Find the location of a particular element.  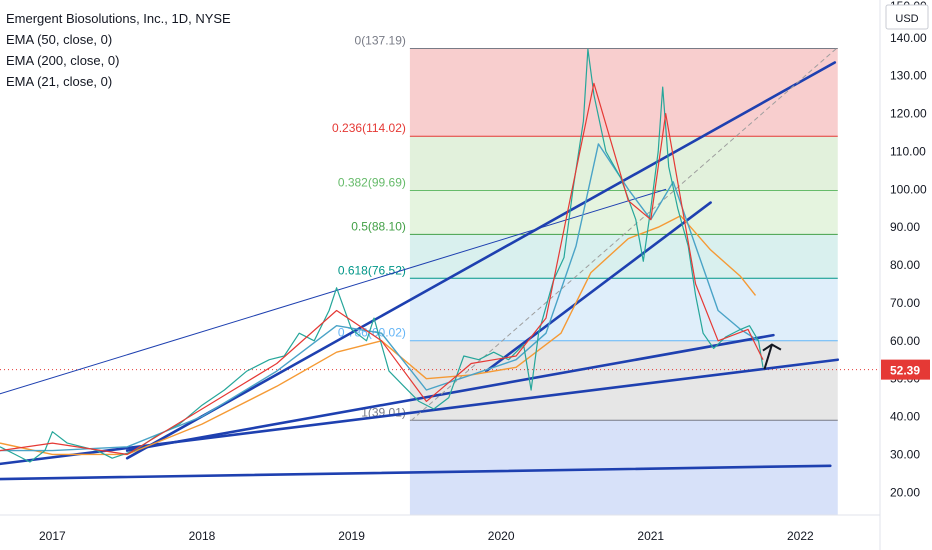

annotation-arrow is located at coordinates (768, 357).